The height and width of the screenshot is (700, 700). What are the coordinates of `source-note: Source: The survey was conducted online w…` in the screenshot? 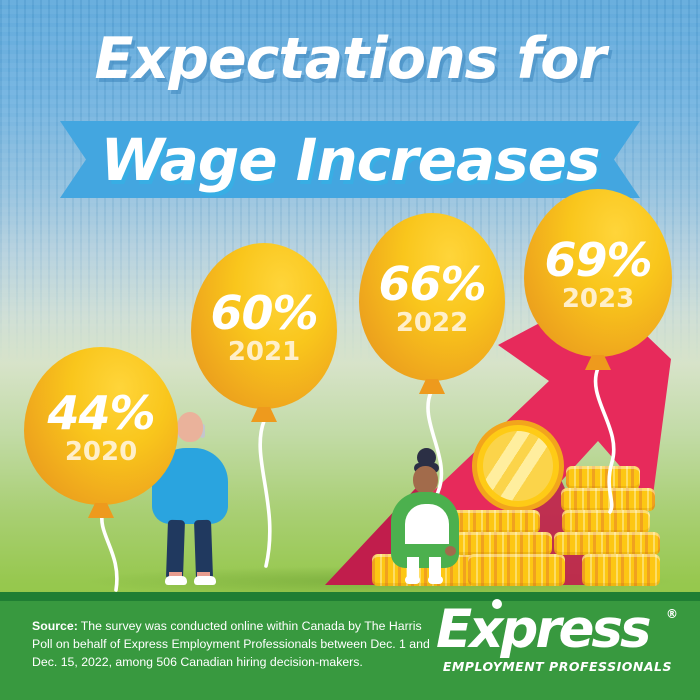 It's located at (234, 644).